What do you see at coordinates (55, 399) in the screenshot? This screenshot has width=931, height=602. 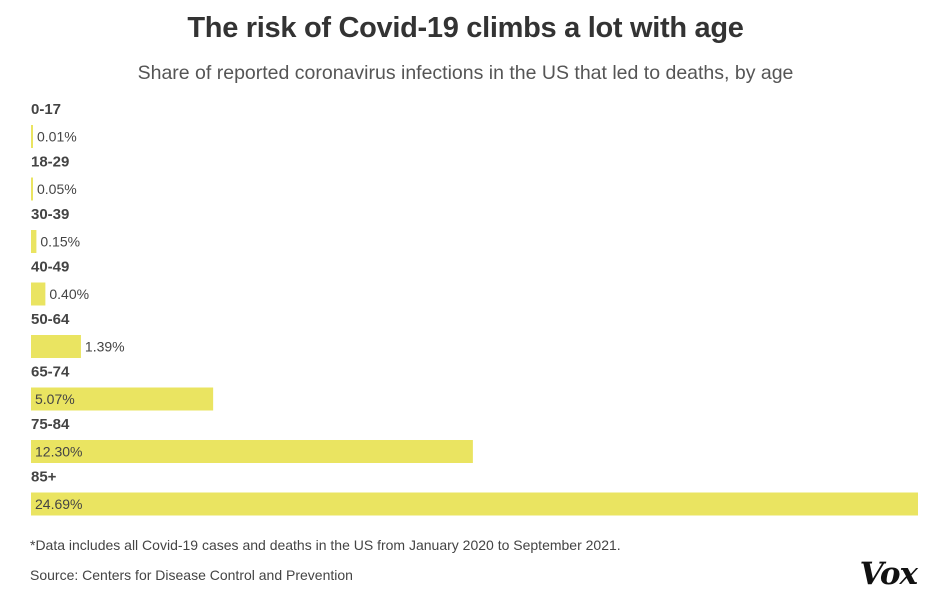 I see `value-label: 5.07%` at bounding box center [55, 399].